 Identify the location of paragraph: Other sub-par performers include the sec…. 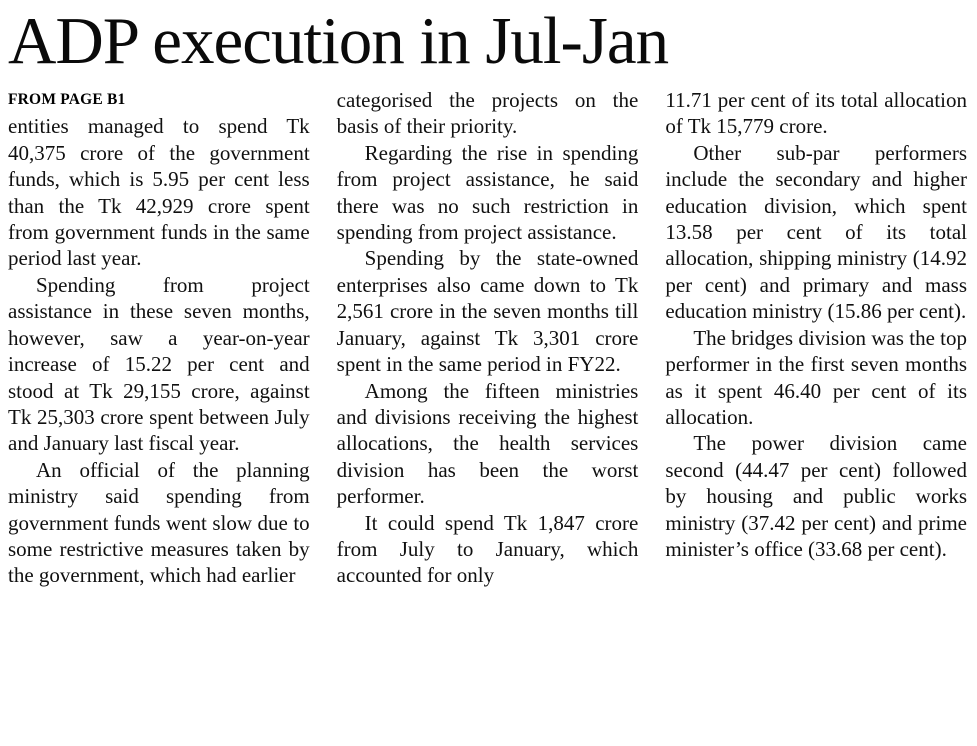
(816, 232).